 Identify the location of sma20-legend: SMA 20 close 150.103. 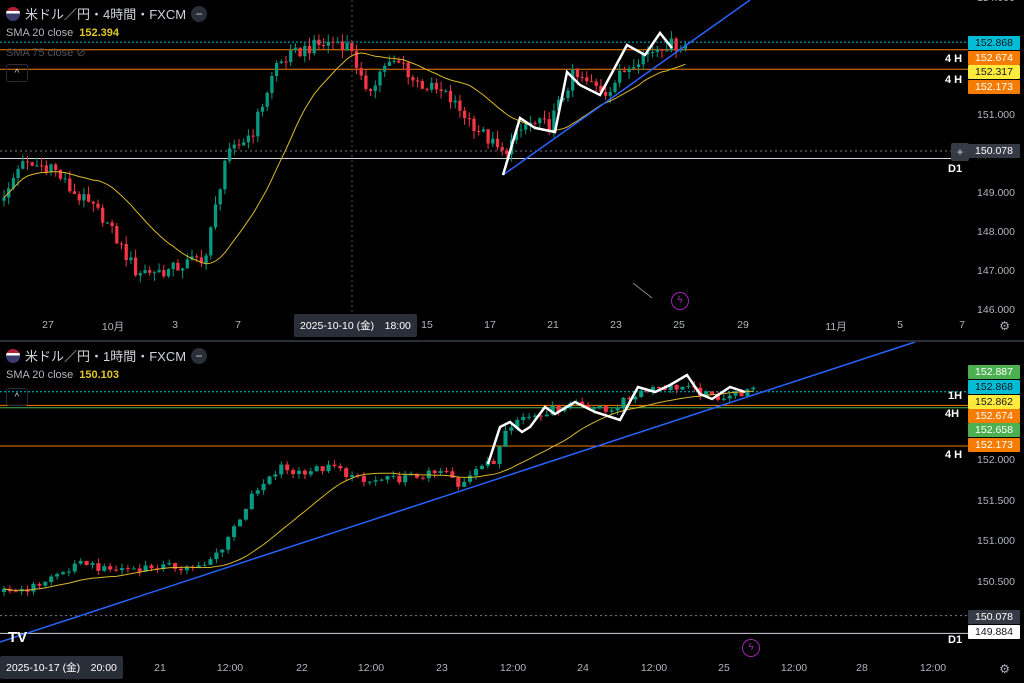
(62, 375).